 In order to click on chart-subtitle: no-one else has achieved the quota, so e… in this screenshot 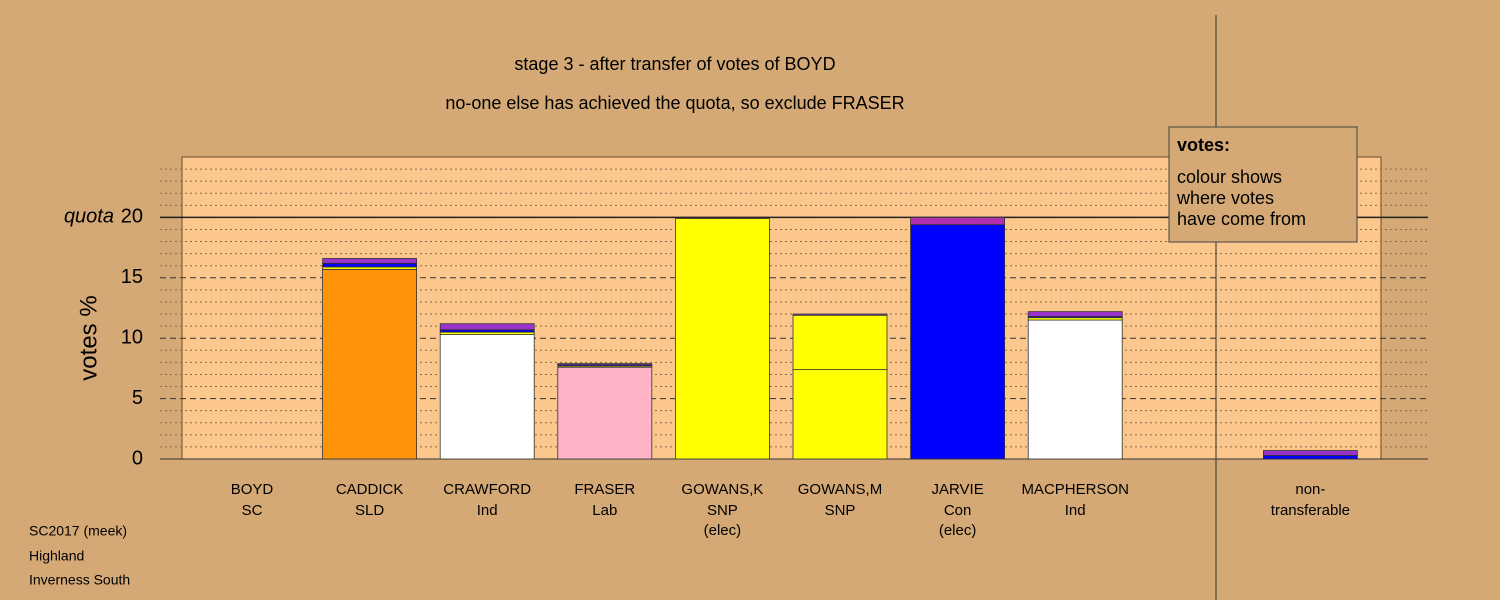, I will do `click(674, 103)`.